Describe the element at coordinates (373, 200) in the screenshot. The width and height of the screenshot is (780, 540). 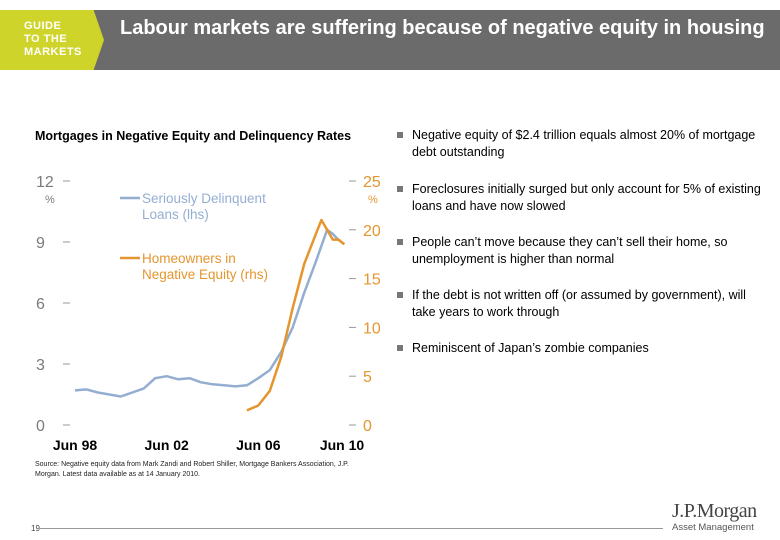
I see `y-right-unit: %` at that location.